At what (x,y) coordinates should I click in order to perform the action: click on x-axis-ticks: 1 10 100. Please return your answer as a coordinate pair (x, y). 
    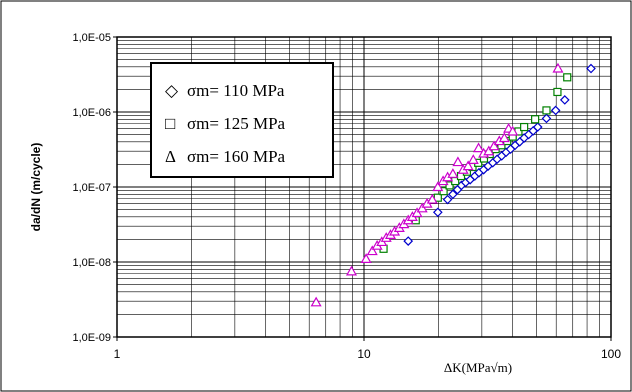
    Looking at the image, I should click on (367, 349).